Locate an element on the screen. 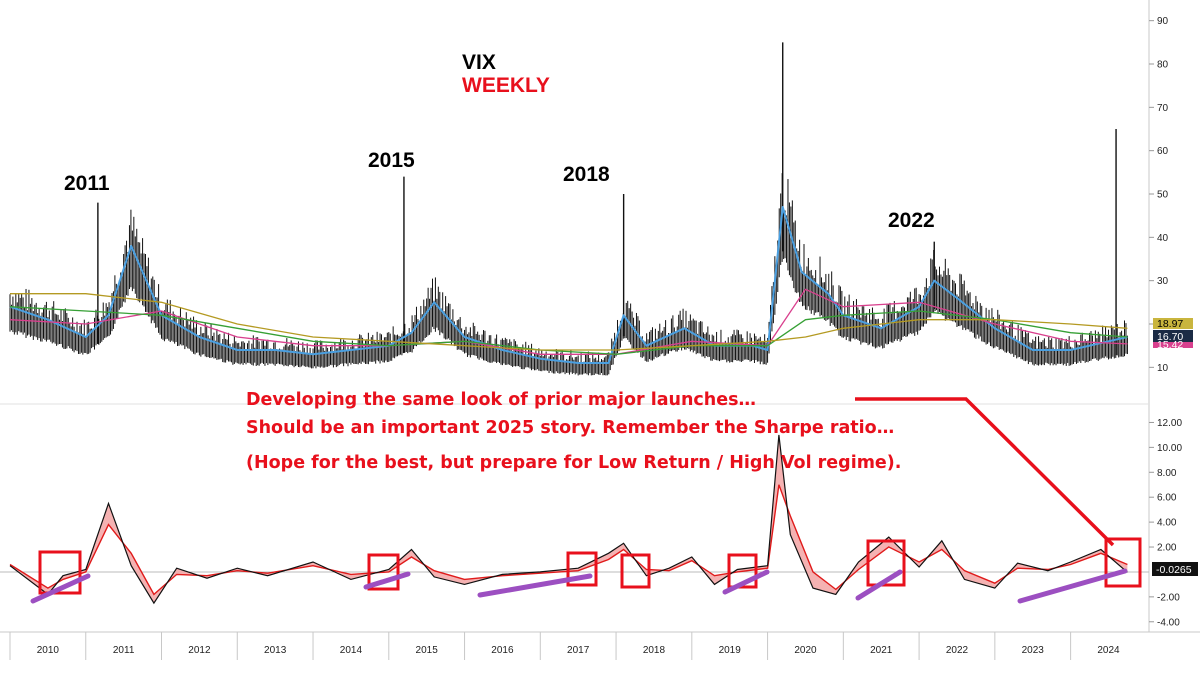 This screenshot has width=1200, height=675. trend-line-2019 is located at coordinates (746, 582).